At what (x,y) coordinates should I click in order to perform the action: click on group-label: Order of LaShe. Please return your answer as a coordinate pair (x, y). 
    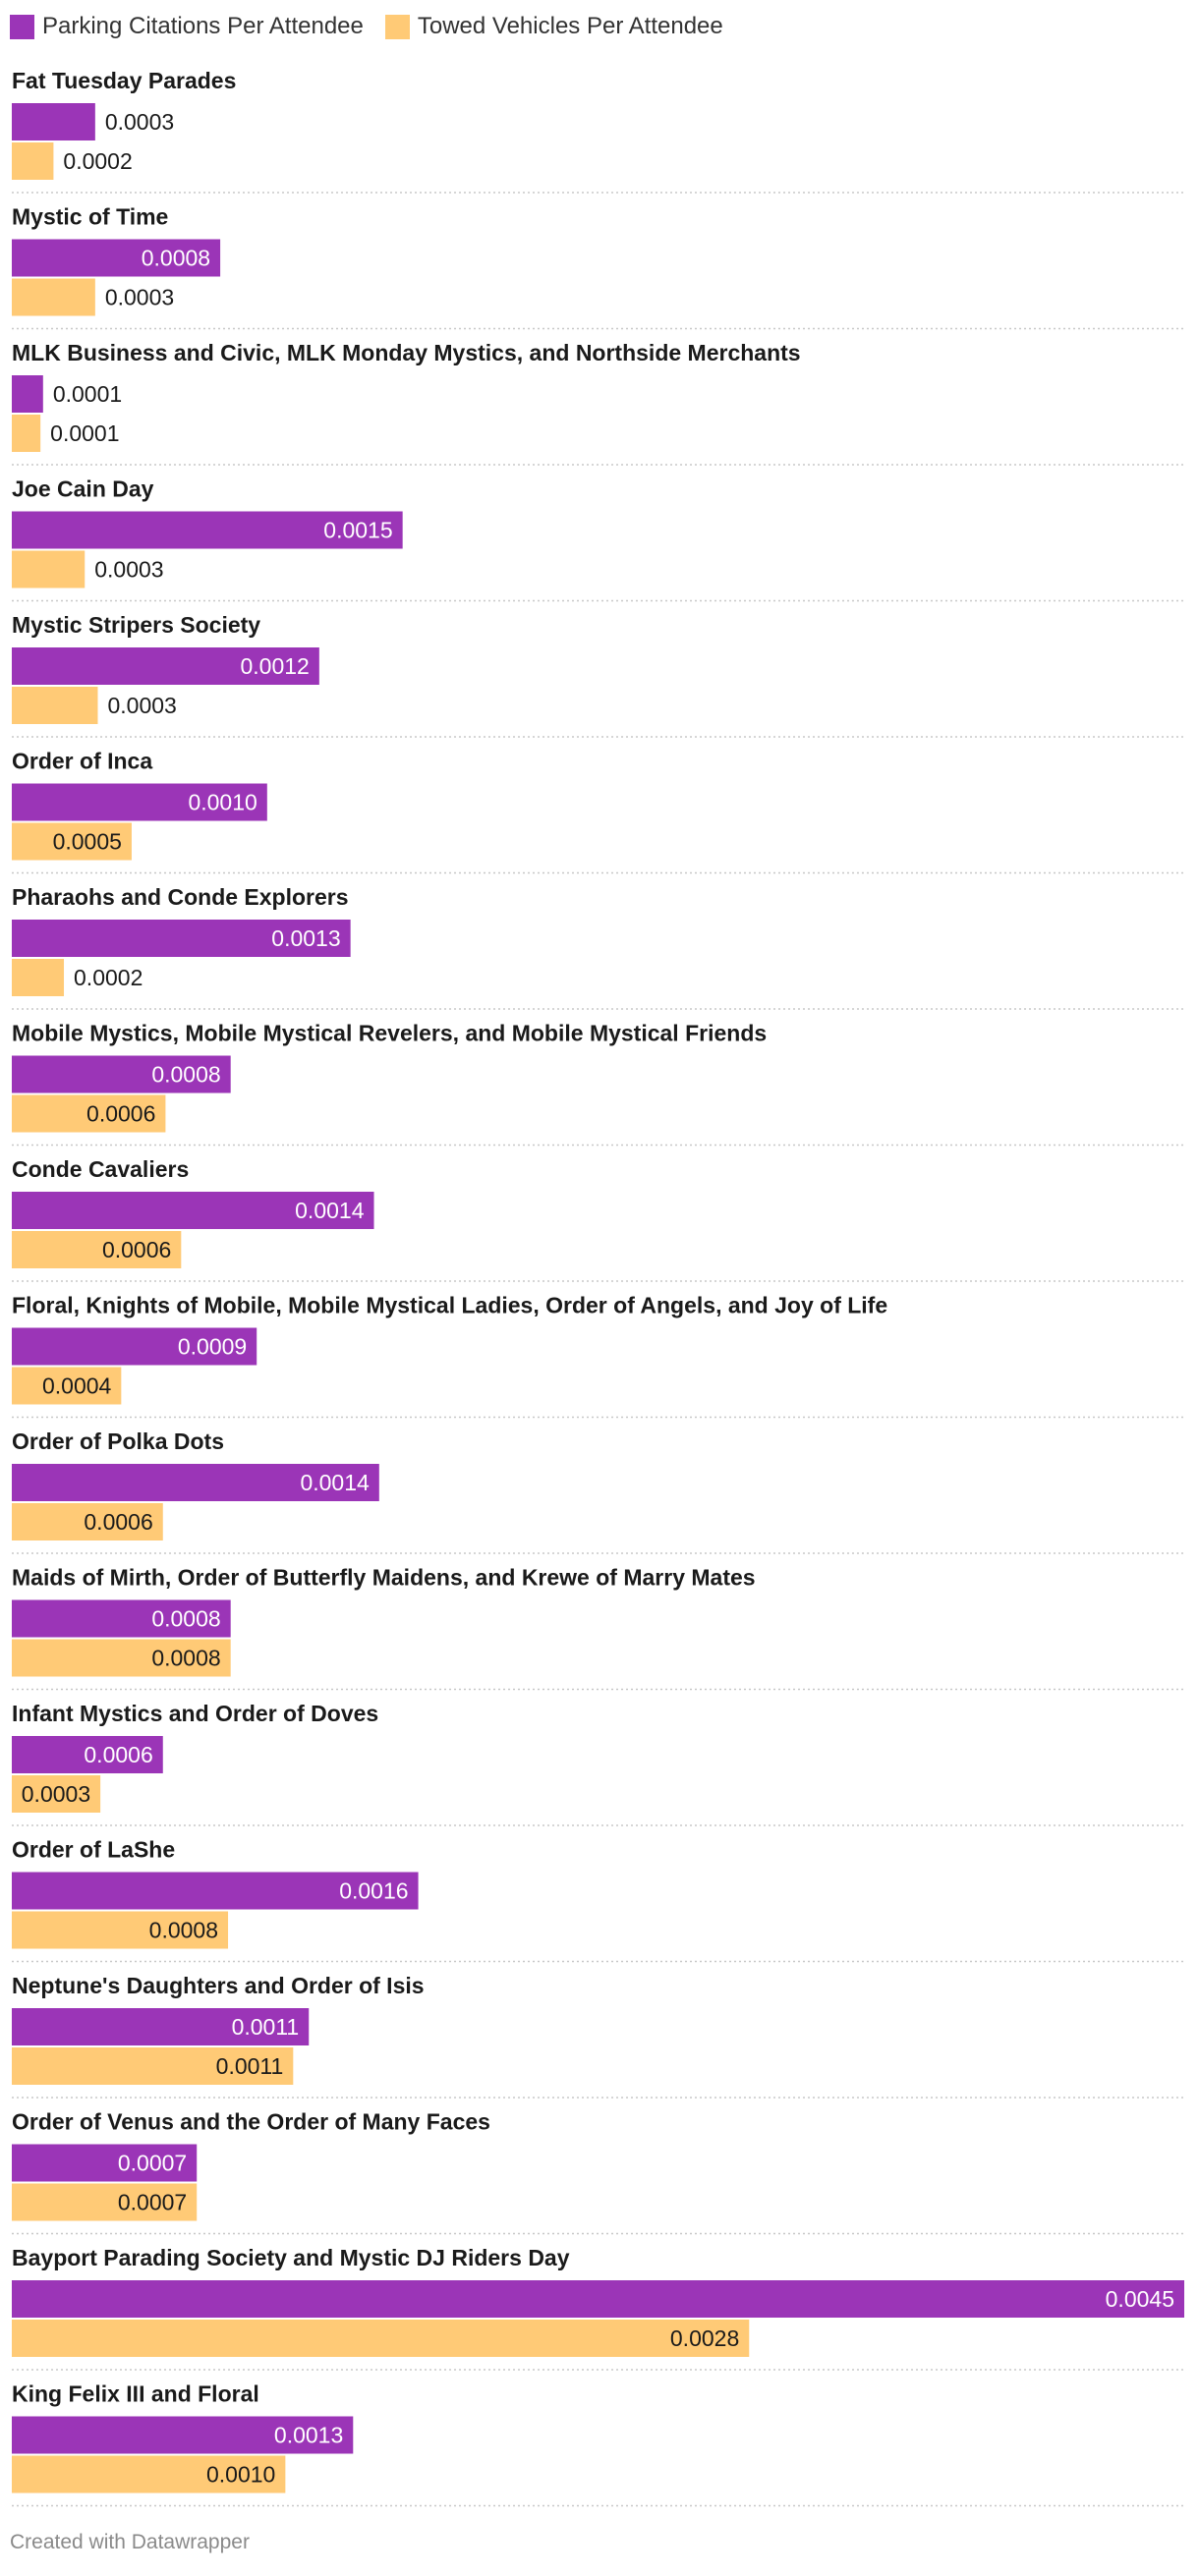
    Looking at the image, I should click on (93, 1850).